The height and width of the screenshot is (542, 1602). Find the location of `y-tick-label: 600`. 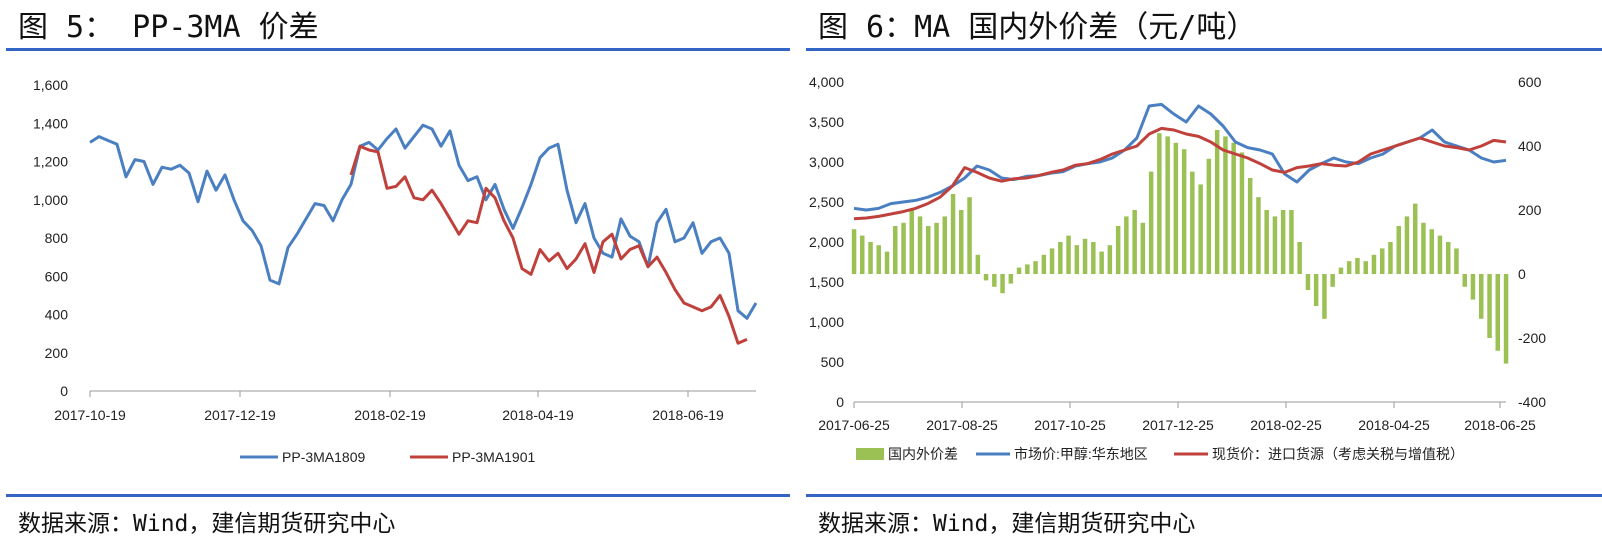

y-tick-label: 600 is located at coordinates (57, 276).